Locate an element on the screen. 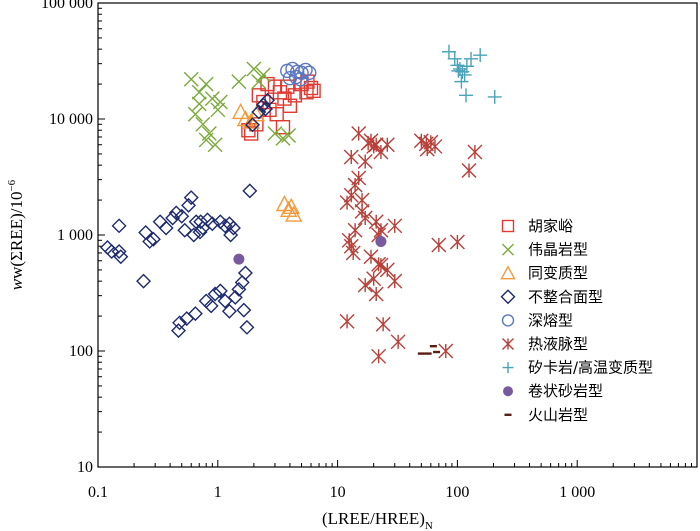 Image resolution: width=700 pixels, height=531 pixels. x-tick-label: 1 is located at coordinates (218, 492).